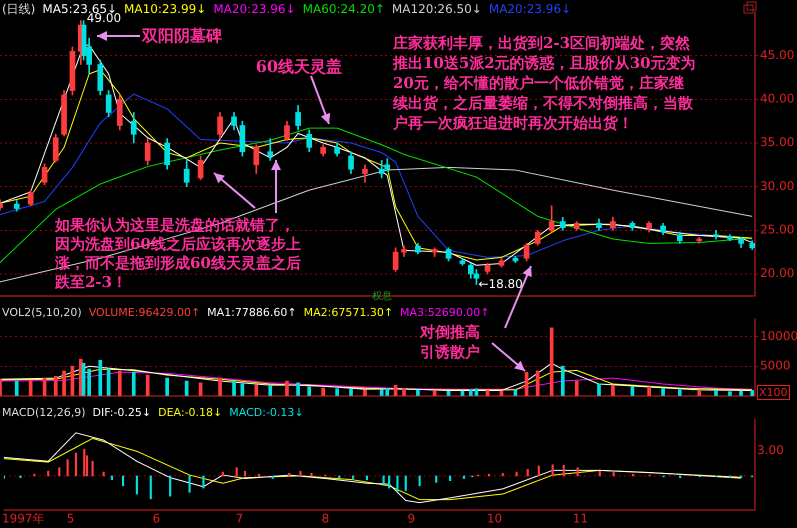 The image size is (797, 528). I want to click on text: DEA:-0.18↓, so click(190, 412).